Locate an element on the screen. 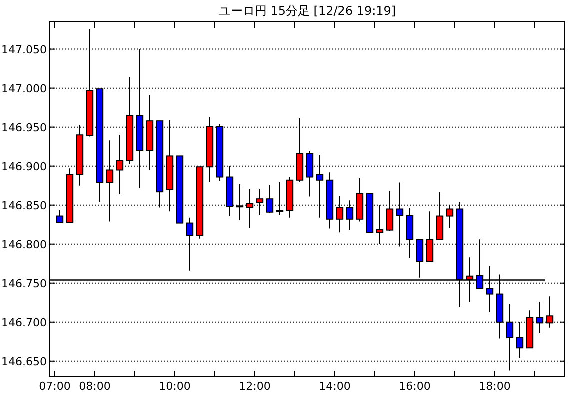  y-tick-label: 146.700 is located at coordinates (24, 323).